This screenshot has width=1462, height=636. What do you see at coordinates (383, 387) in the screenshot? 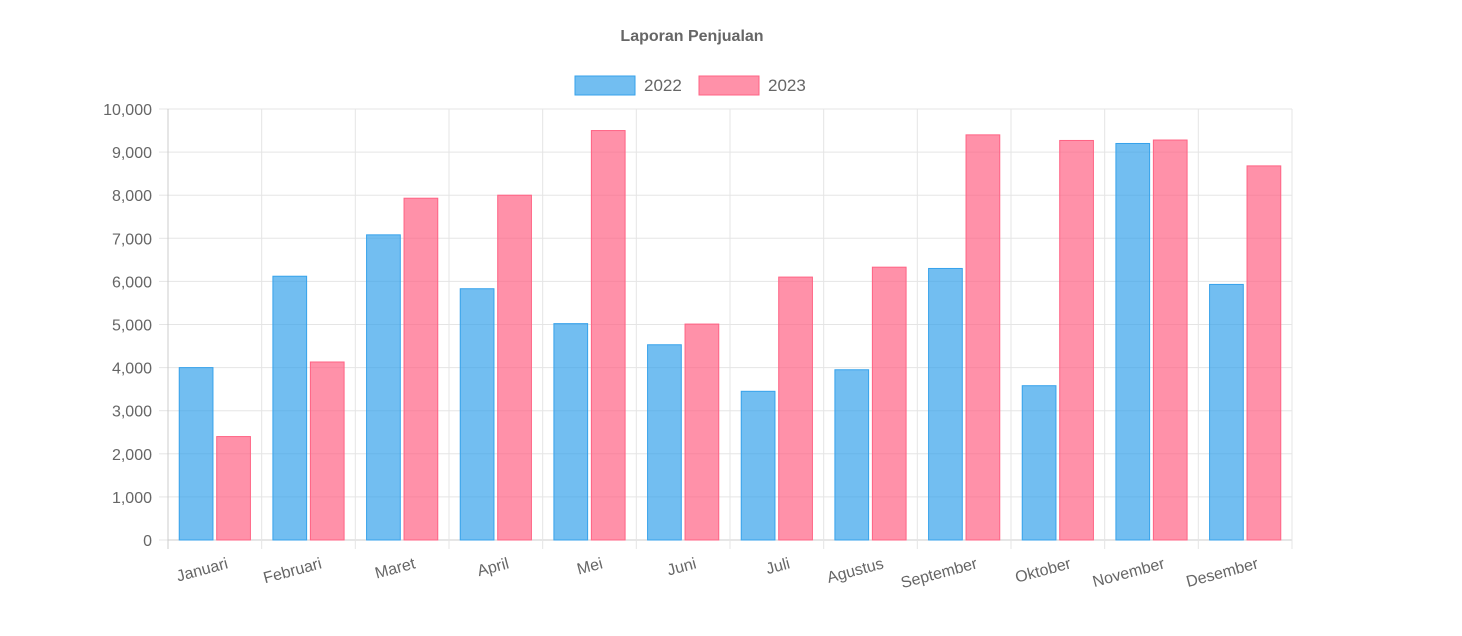
I see `bar-2022-maret` at bounding box center [383, 387].